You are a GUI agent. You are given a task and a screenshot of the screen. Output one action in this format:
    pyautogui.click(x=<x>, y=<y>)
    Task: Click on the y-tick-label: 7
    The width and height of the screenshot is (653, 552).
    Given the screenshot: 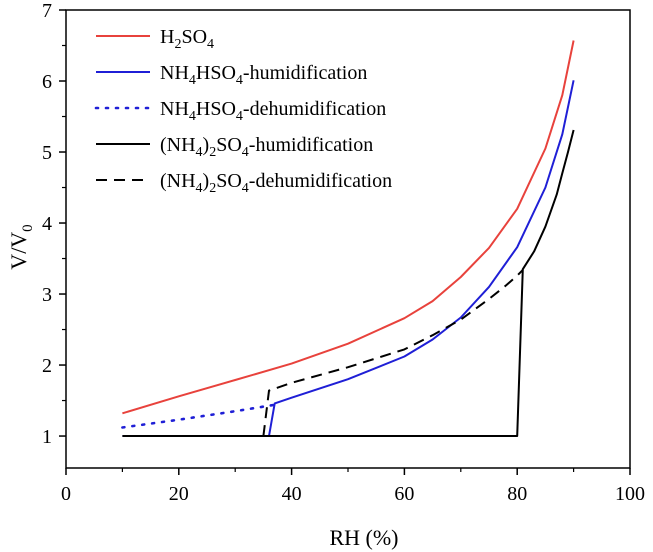 What is the action you would take?
    pyautogui.click(x=47, y=11)
    